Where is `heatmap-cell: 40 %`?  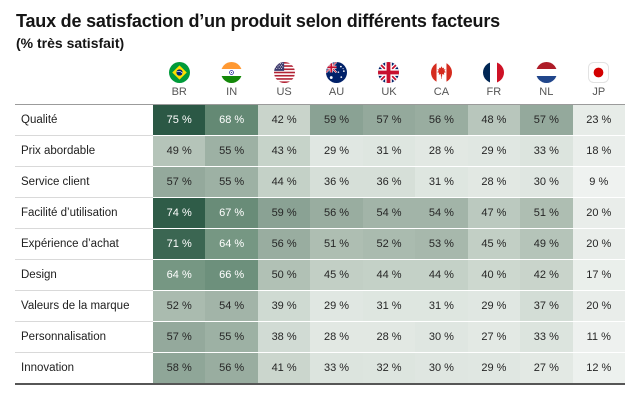
heatmap-cell: 40 % is located at coordinates (494, 275).